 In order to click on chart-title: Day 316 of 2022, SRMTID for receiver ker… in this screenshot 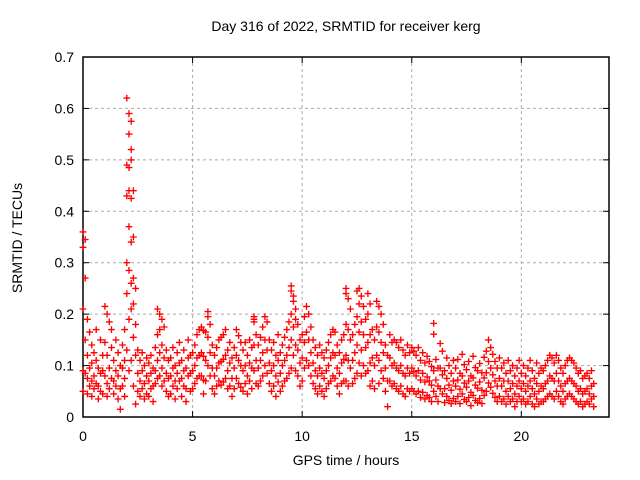, I will do `click(345, 26)`.